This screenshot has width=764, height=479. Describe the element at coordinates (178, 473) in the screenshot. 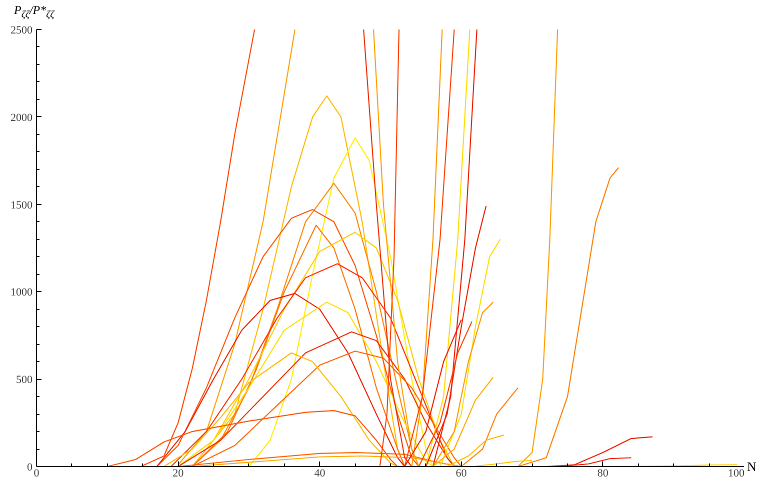

I see `x-tick-label: 20` at that location.